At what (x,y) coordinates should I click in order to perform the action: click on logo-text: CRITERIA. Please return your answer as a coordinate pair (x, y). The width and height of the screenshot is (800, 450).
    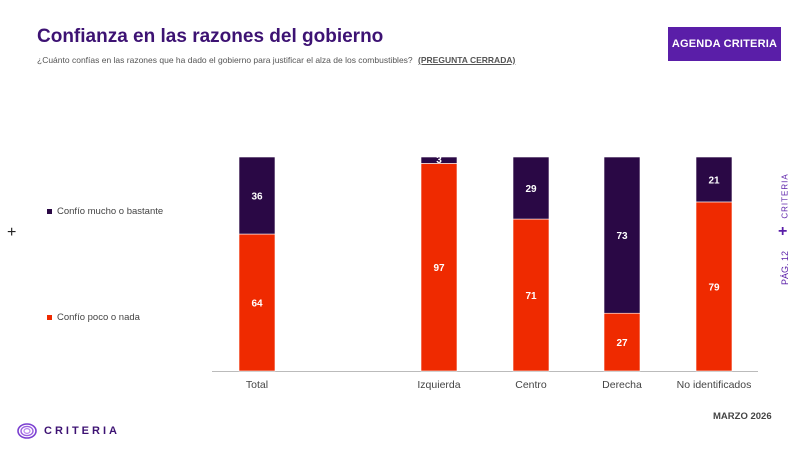
    Looking at the image, I should click on (82, 431).